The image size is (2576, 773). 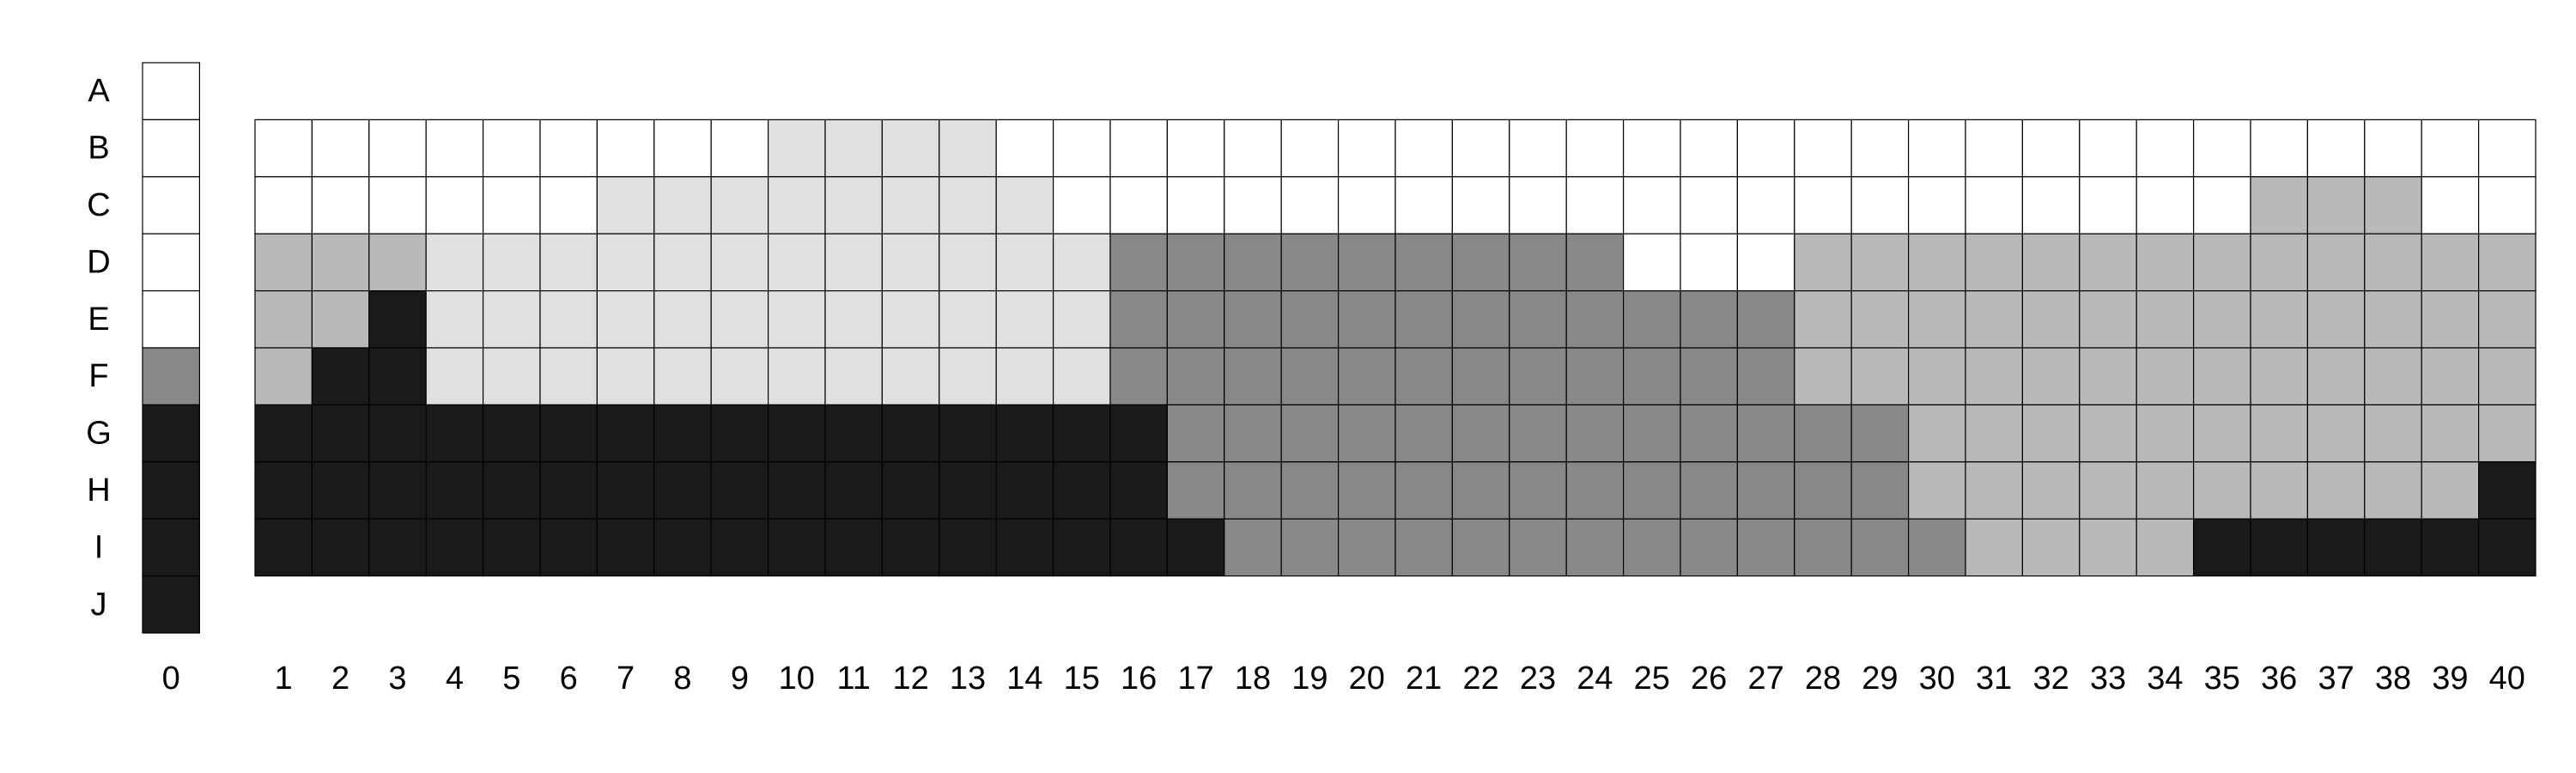 What do you see at coordinates (397, 678) in the screenshot?
I see `column-label: 3` at bounding box center [397, 678].